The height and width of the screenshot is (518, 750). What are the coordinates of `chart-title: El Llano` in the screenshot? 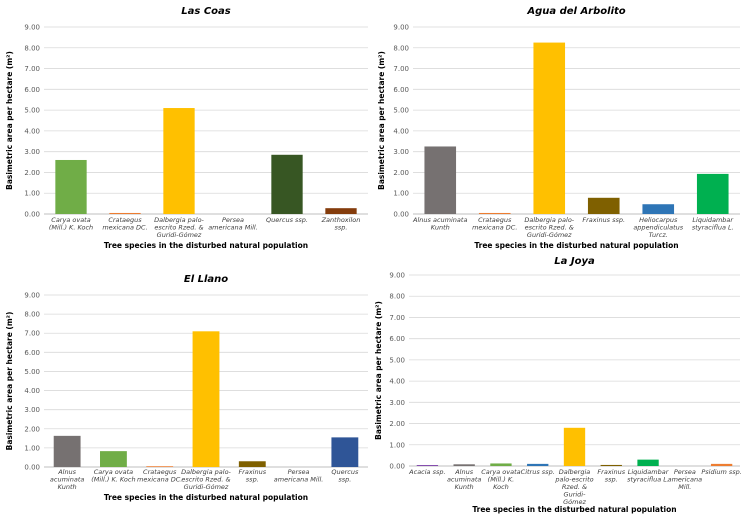 It's located at (206, 279).